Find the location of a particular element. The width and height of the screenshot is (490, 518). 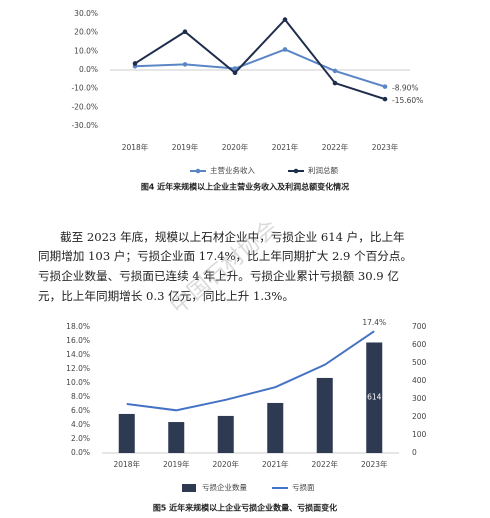

paragraph-line: 截至 2023 年底，规模以上石材企业中，亏损企业 614 户，比上年 is located at coordinates (232, 237).